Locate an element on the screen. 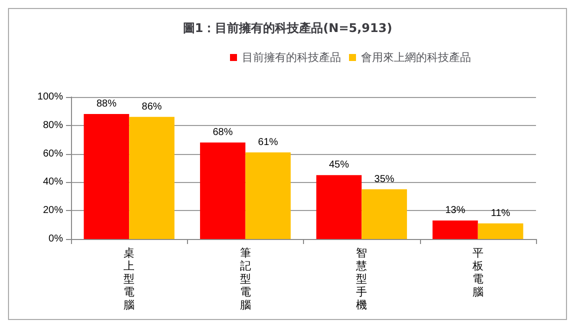  y-tick-label: 80% is located at coordinates (53, 125).